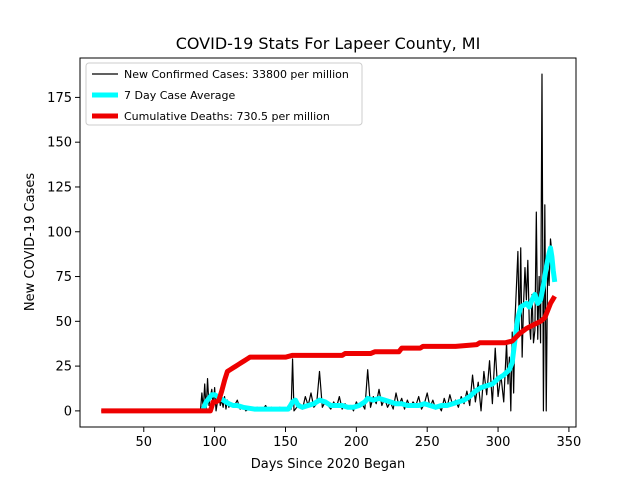  I want to click on legend-label-2: Cumulative Deaths: 730.5 per million, so click(227, 116).